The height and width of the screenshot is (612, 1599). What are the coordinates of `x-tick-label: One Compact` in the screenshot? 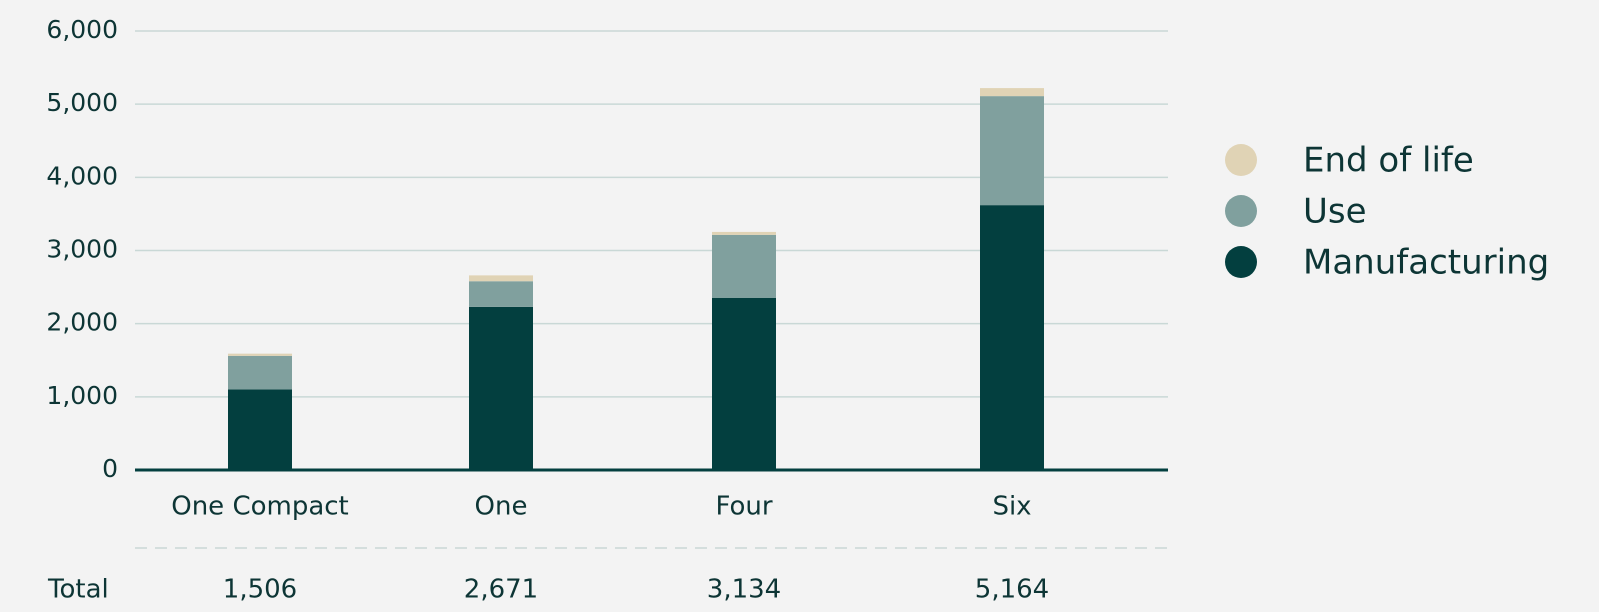 It's located at (260, 507).